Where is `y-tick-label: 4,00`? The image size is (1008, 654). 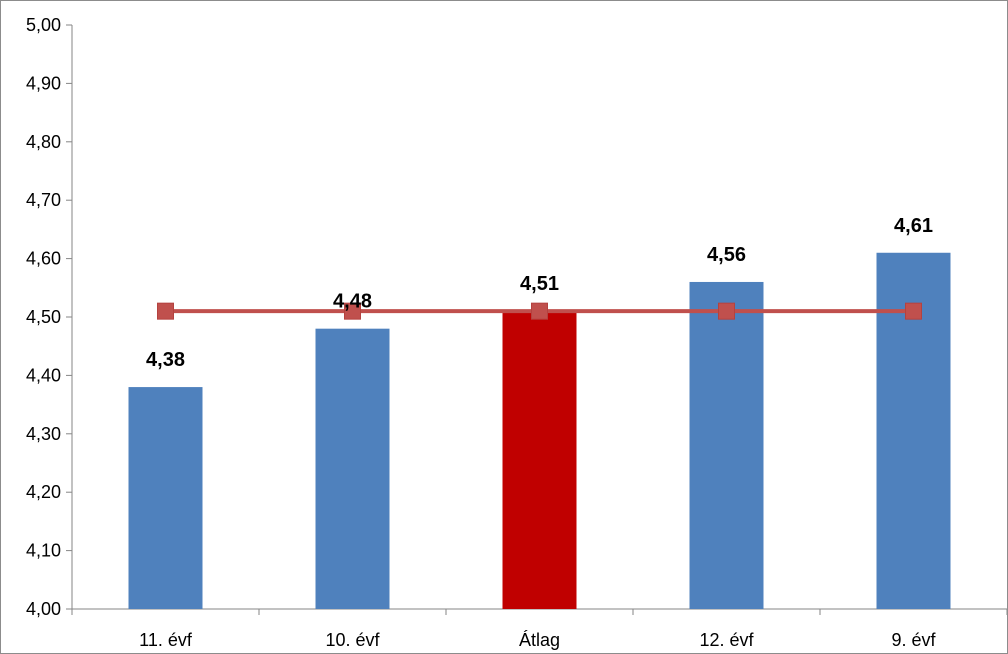 y-tick-label: 4,00 is located at coordinates (43, 609).